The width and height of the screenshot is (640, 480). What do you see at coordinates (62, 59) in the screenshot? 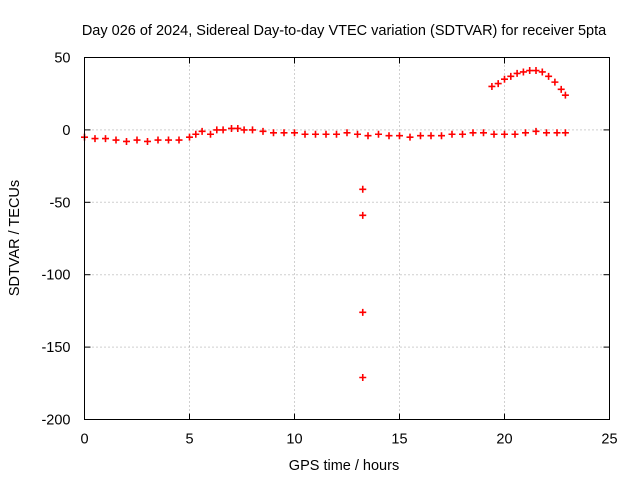
I see `y-tick-label: 50` at bounding box center [62, 59].